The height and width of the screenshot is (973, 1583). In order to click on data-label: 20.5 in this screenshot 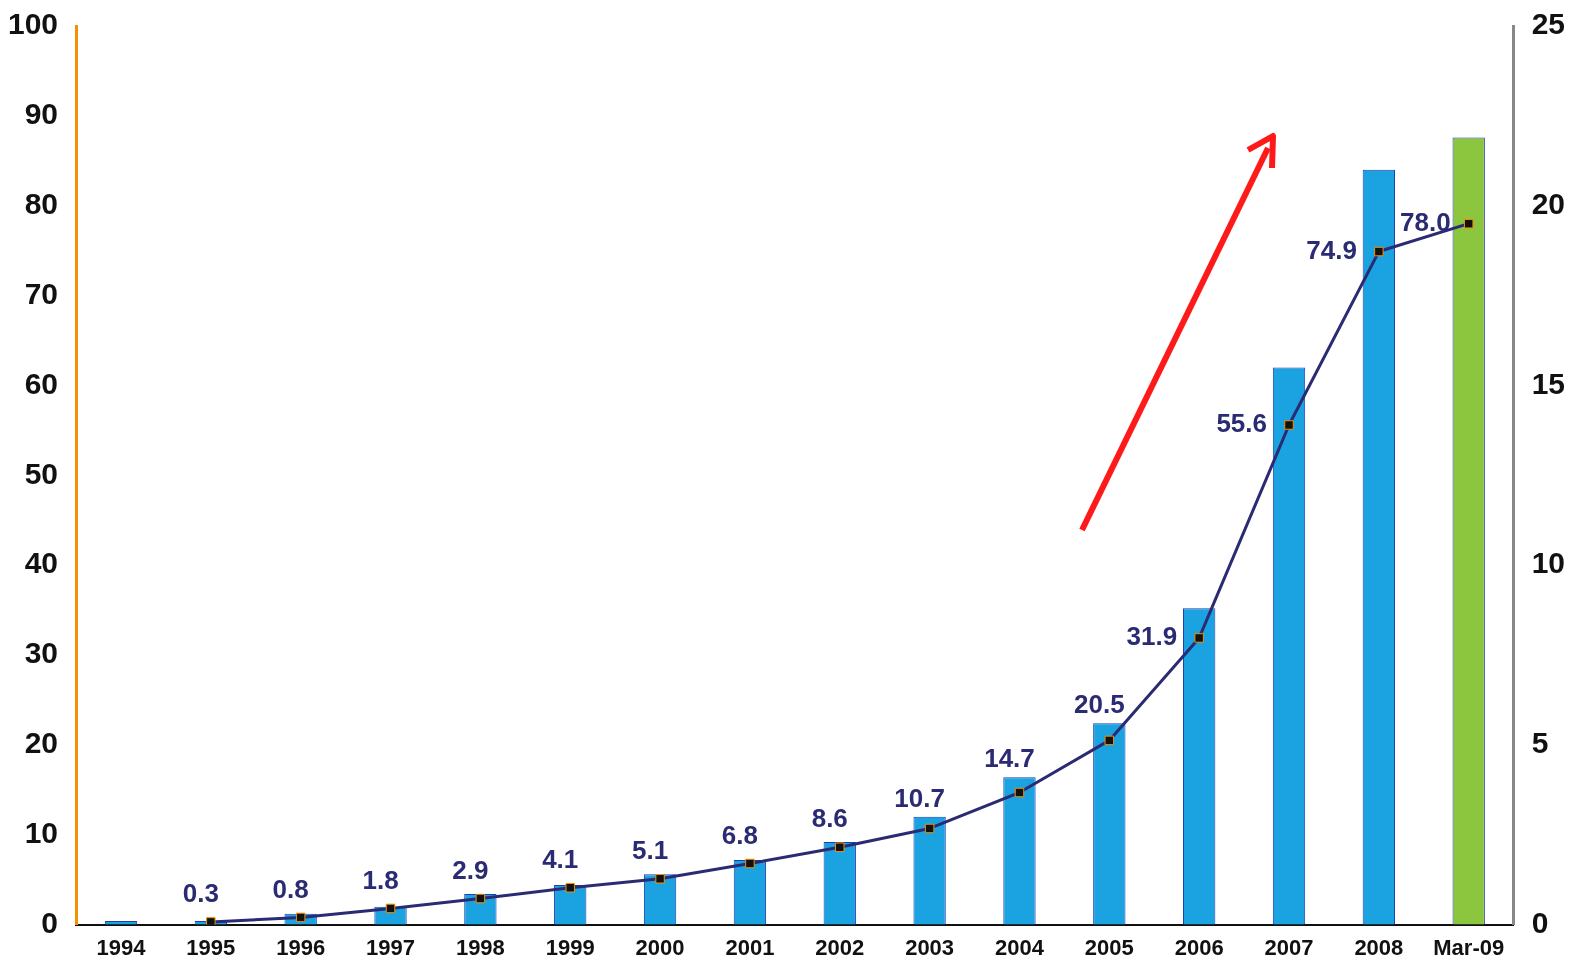, I will do `click(1099, 704)`.